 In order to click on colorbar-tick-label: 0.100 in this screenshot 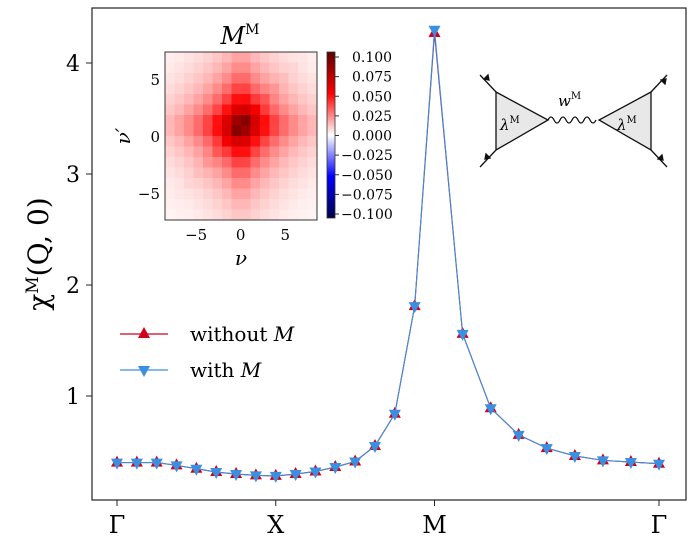, I will do `click(372, 58)`.